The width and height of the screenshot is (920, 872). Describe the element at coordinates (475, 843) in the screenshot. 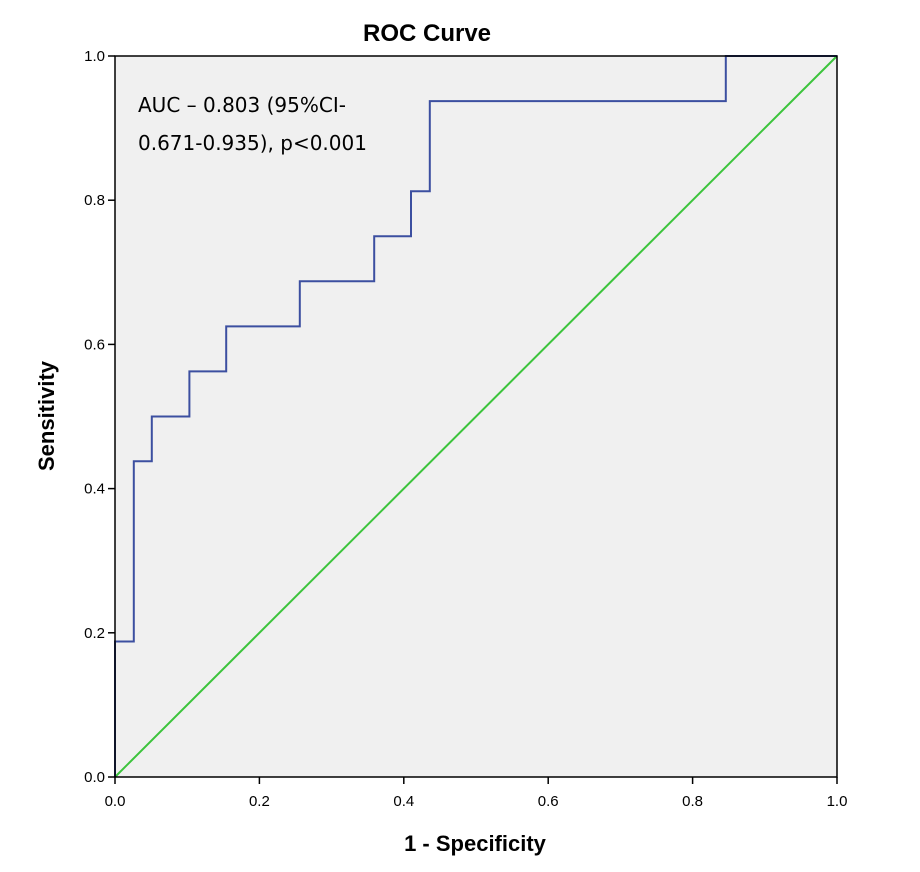

I see `x-axis-label: 1 - Specificity` at that location.